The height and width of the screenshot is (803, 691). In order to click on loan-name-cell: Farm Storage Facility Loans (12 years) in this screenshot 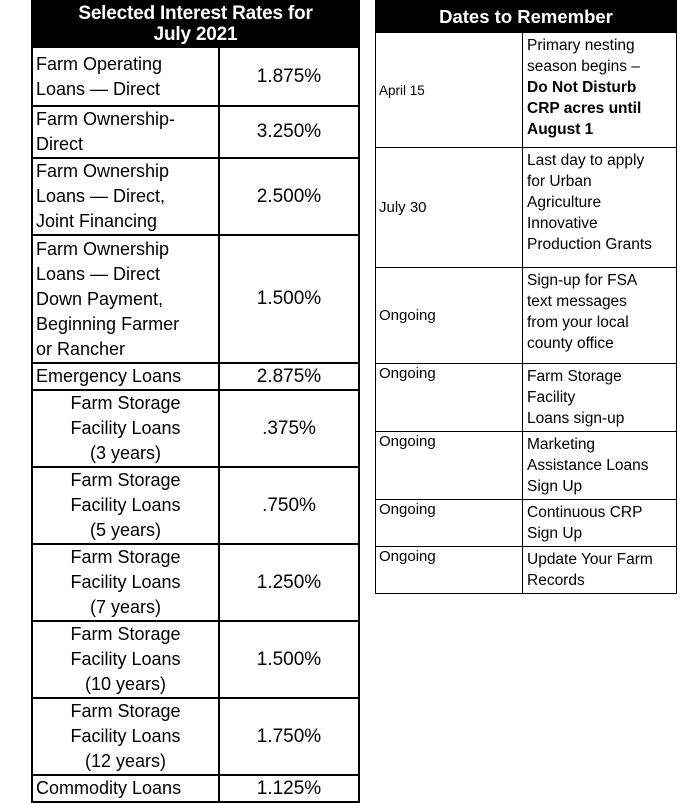, I will do `click(125, 736)`.